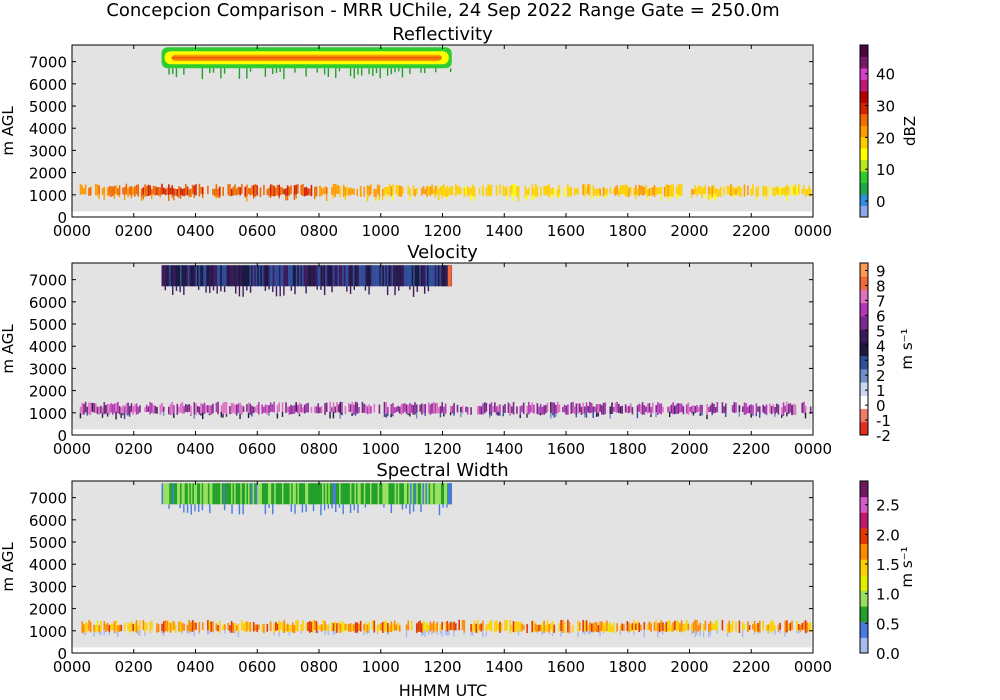  I want to click on x-tick-label: 1600, so click(566, 449).